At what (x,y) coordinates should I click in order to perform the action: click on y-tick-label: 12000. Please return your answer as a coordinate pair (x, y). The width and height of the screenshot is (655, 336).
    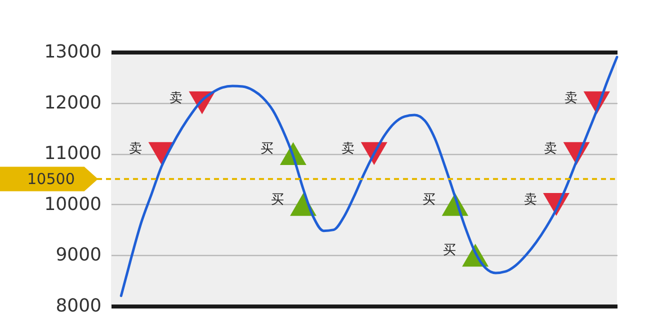
    Looking at the image, I should click on (73, 103).